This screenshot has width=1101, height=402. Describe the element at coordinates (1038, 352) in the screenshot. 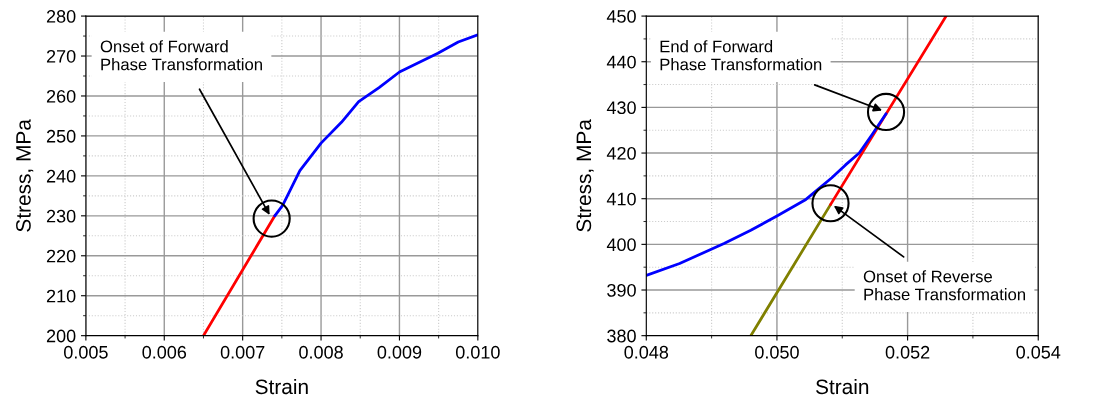

I see `x-tick-label: 0.054` at that location.